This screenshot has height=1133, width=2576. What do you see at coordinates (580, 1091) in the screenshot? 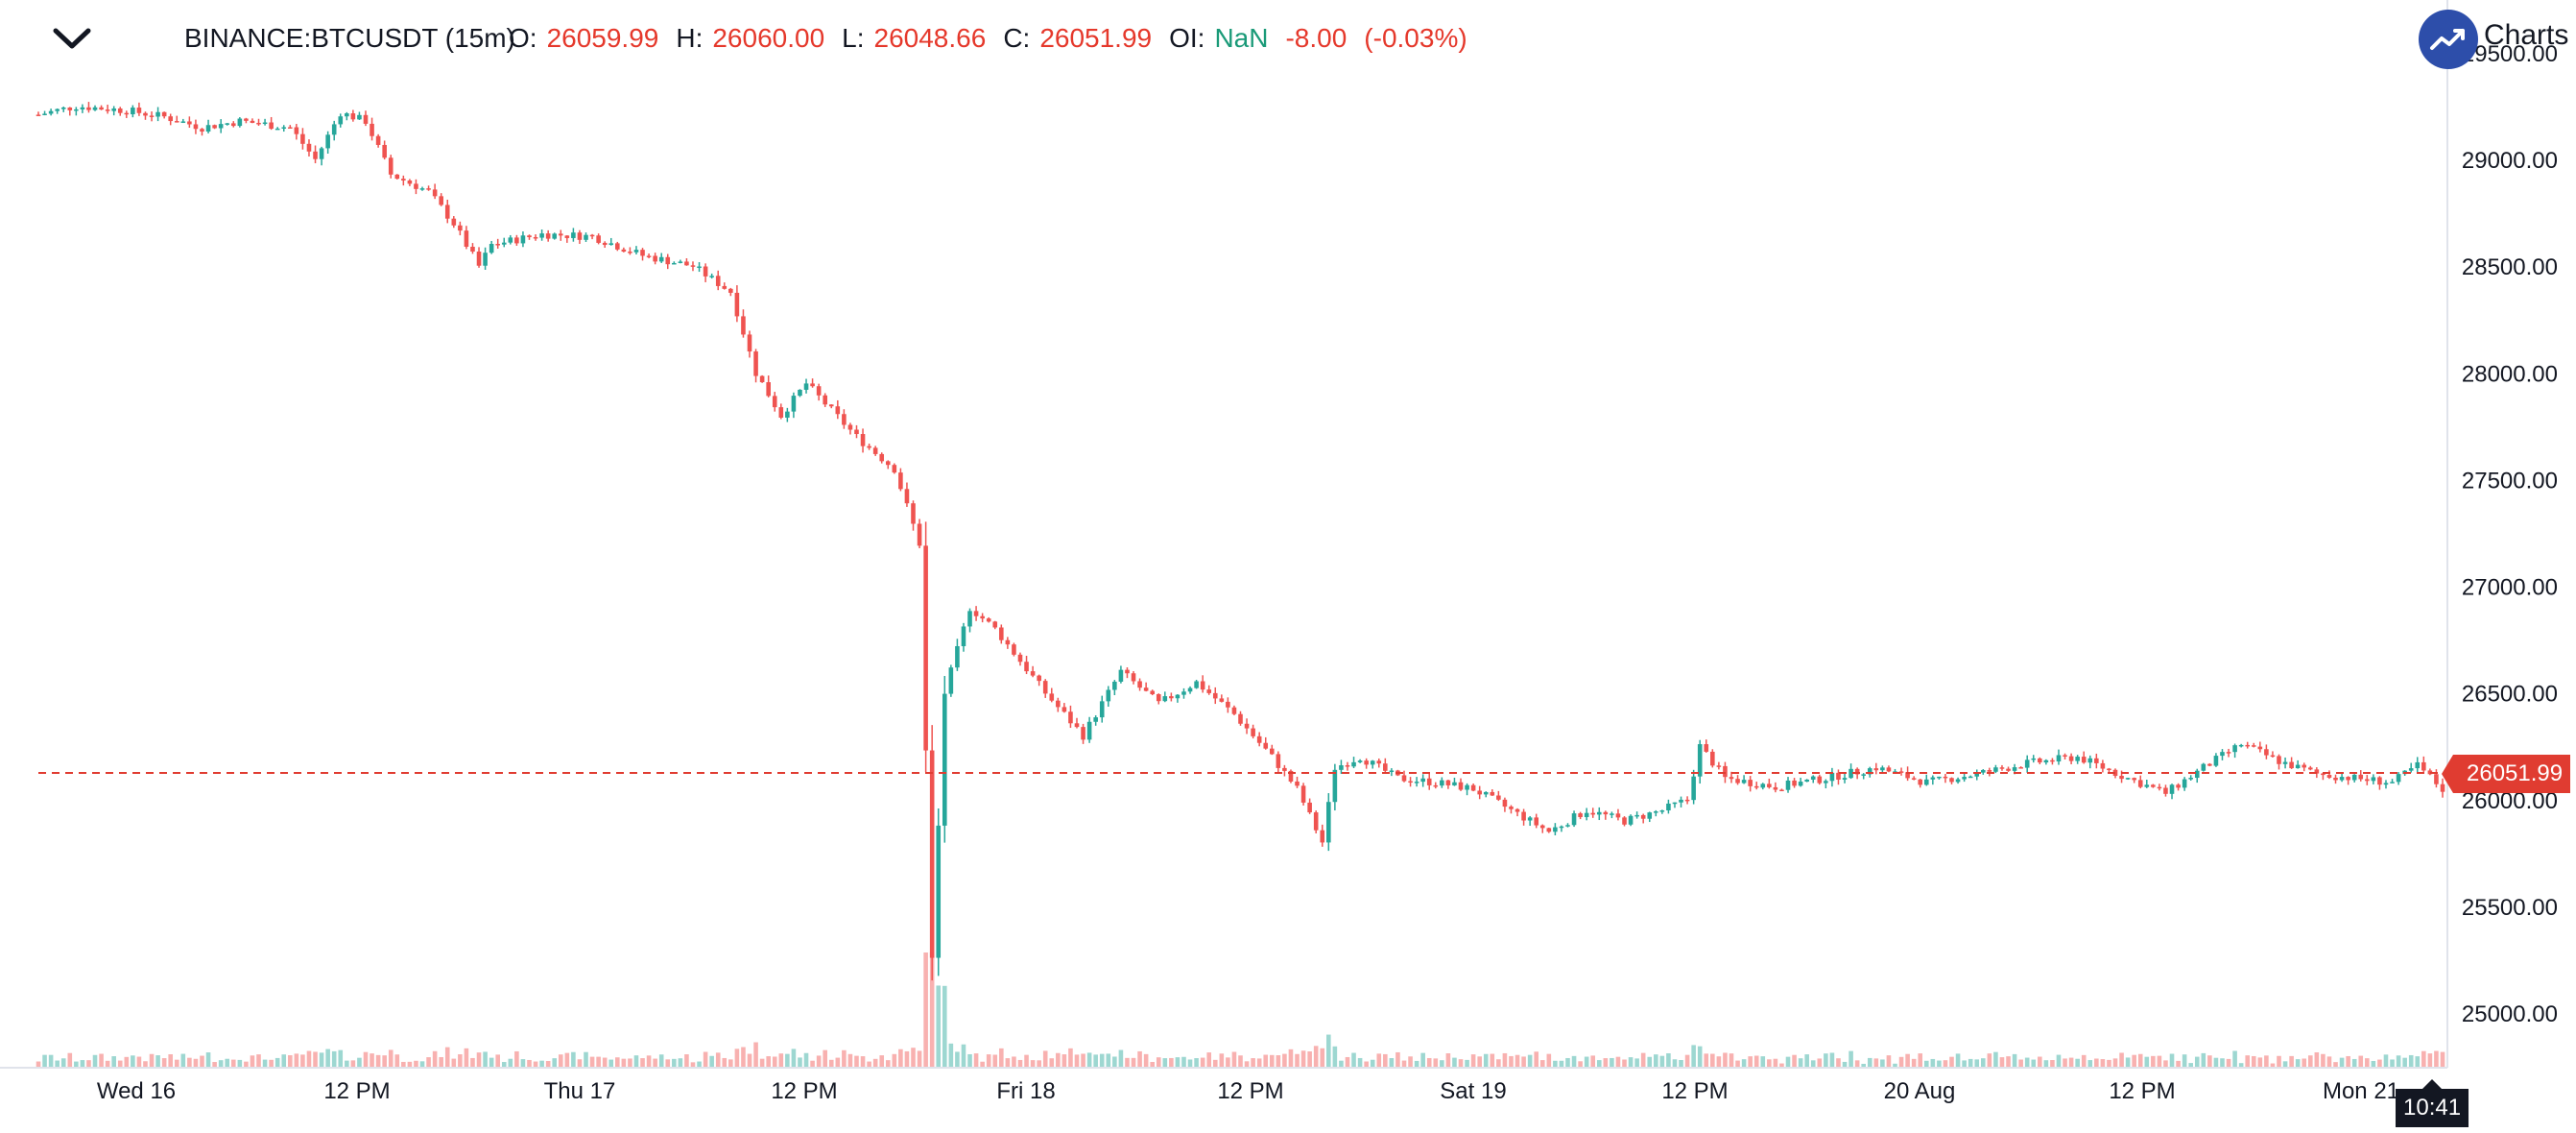
I see `time-tick-label: Thu 17` at bounding box center [580, 1091].